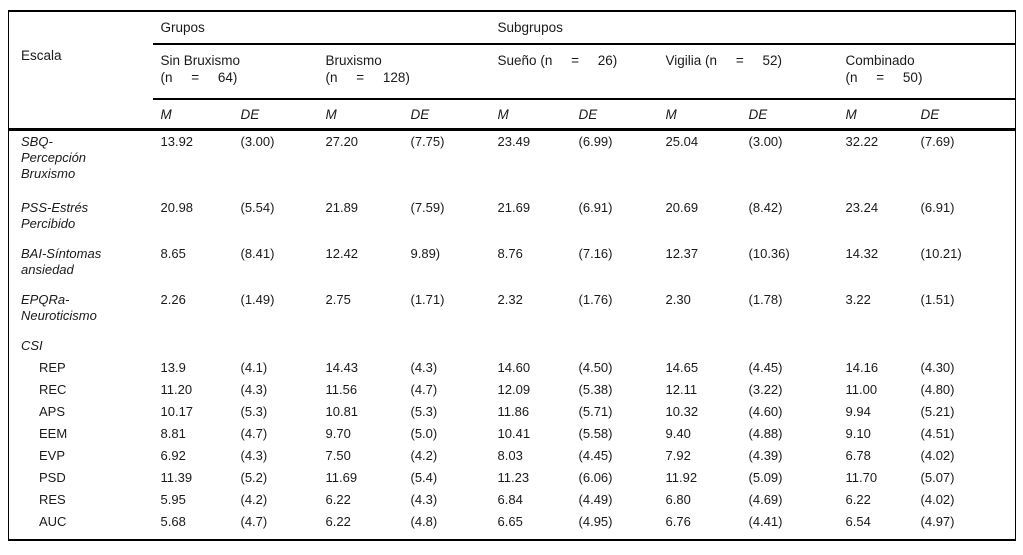 The image size is (1023, 555). What do you see at coordinates (682, 367) in the screenshot?
I see `cell-value: 14.65` at bounding box center [682, 367].